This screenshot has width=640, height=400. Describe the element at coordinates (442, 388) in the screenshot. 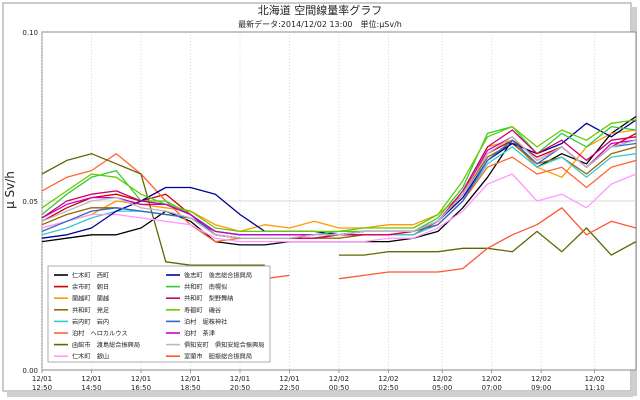

I see `x-tick-time: 05:00` at that location.